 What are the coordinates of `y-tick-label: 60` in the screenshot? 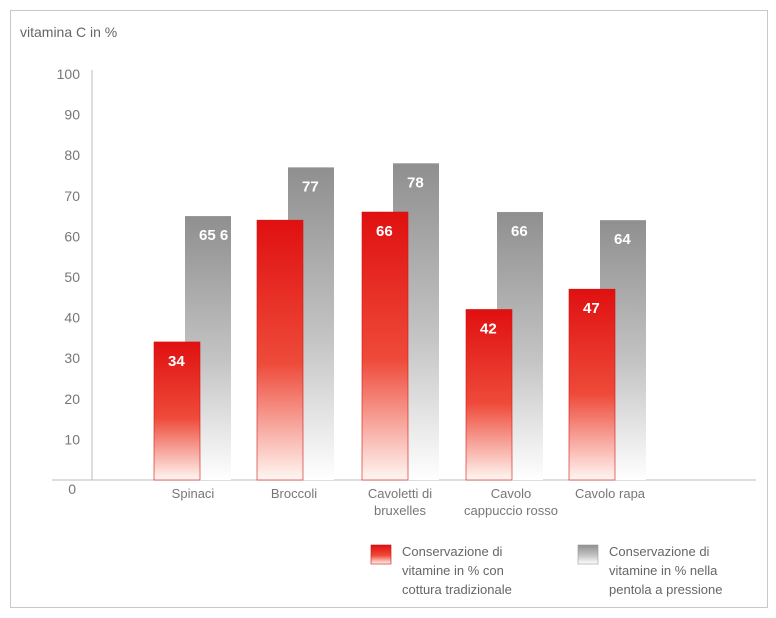 It's located at (72, 236).